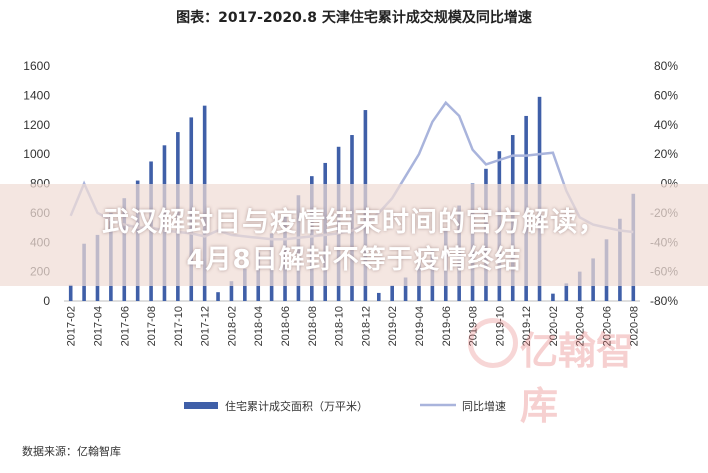  I want to click on x-tick-label: 2020-06, so click(608, 326).